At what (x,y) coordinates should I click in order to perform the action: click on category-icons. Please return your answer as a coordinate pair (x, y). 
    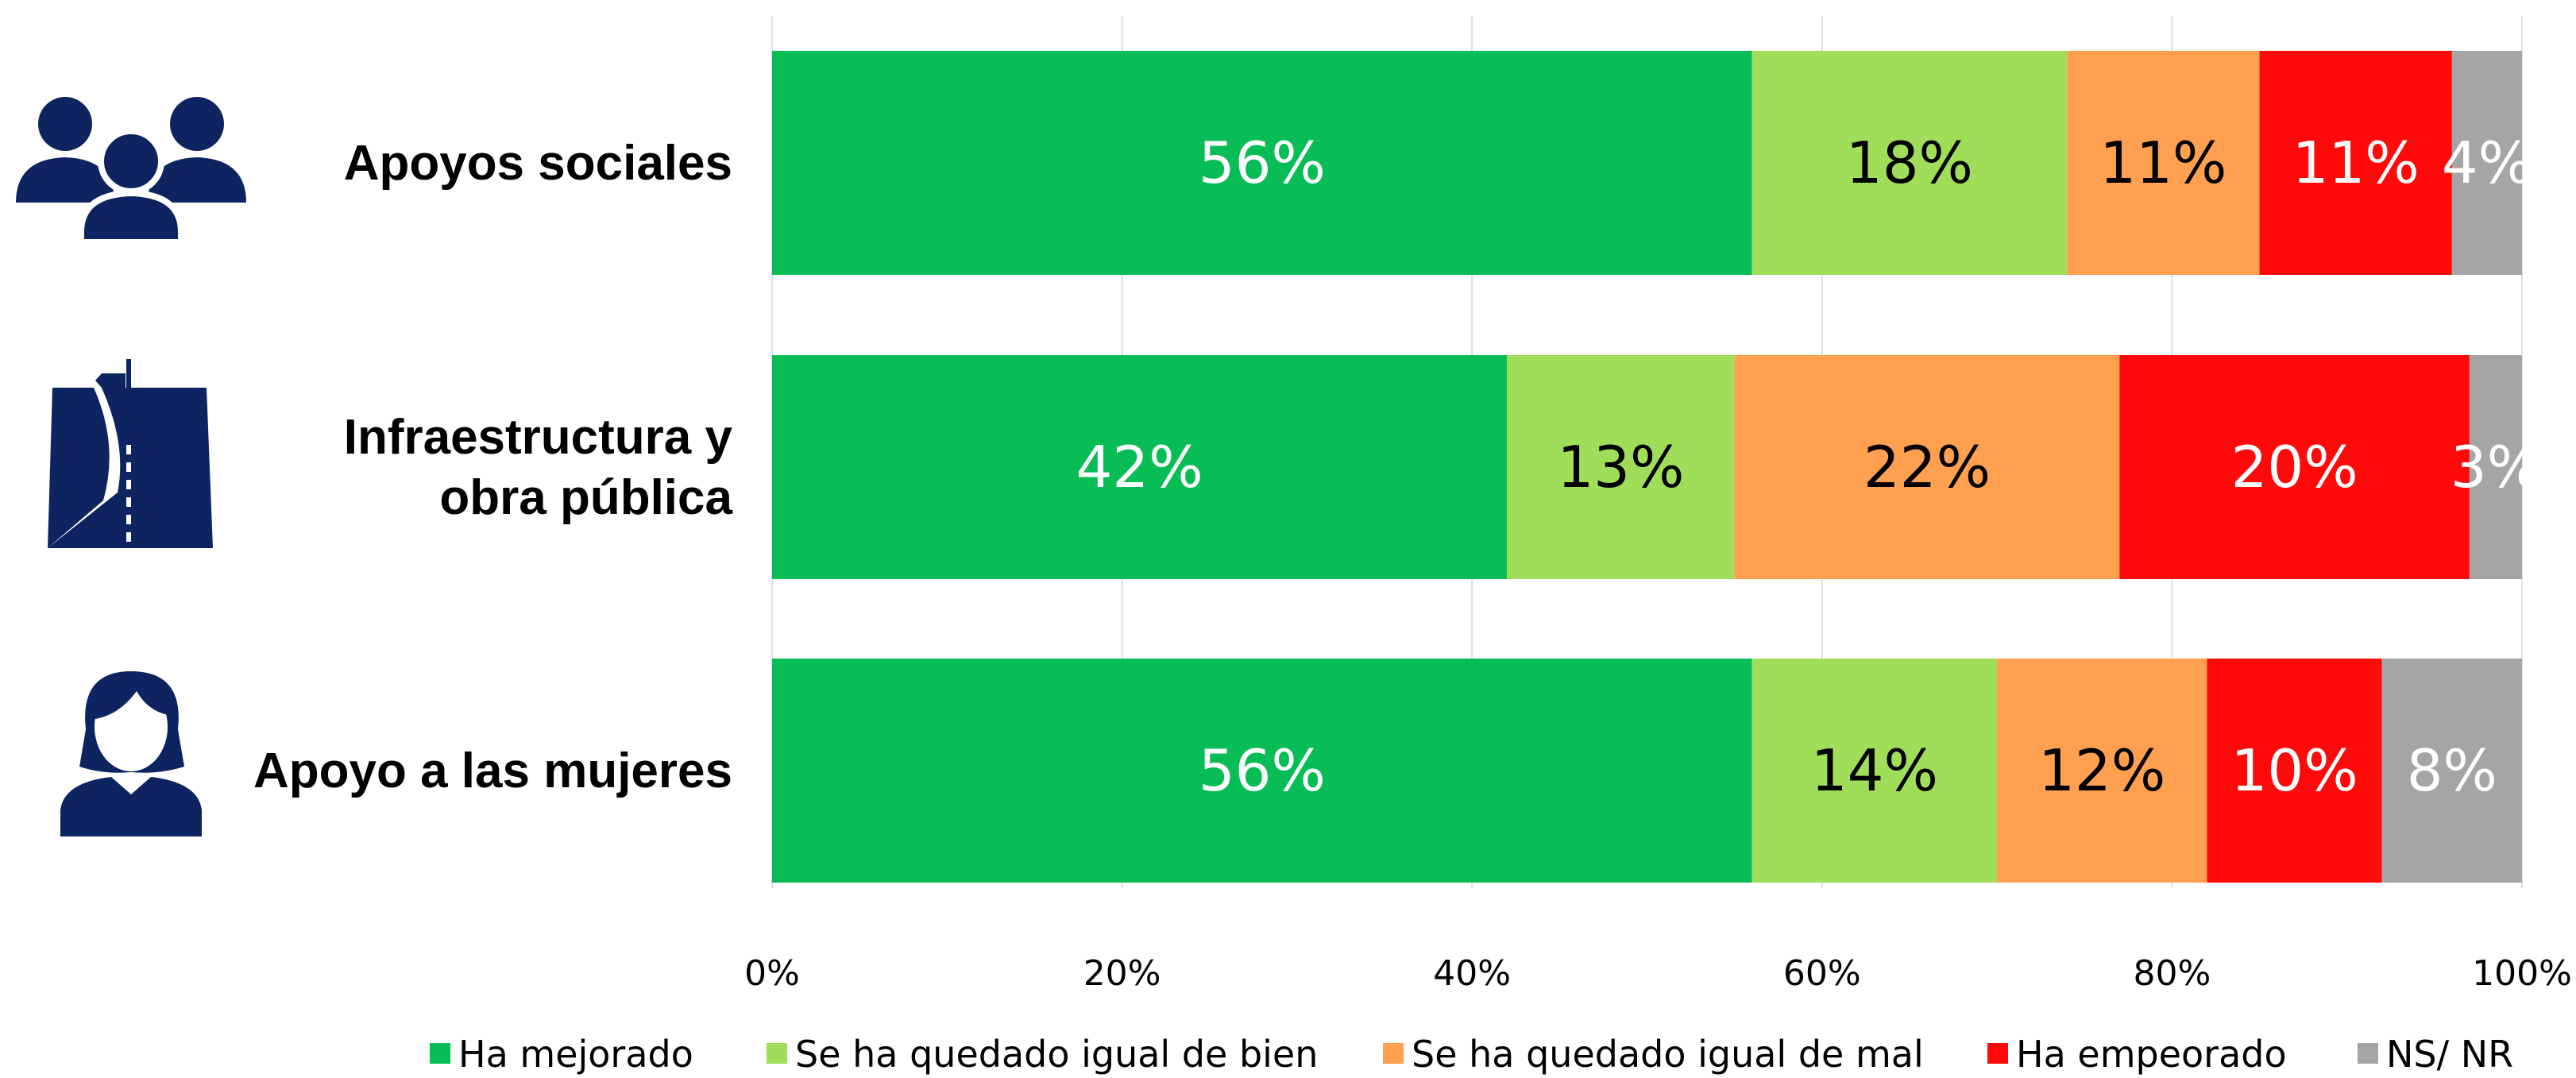
    Looking at the image, I should click on (131, 467).